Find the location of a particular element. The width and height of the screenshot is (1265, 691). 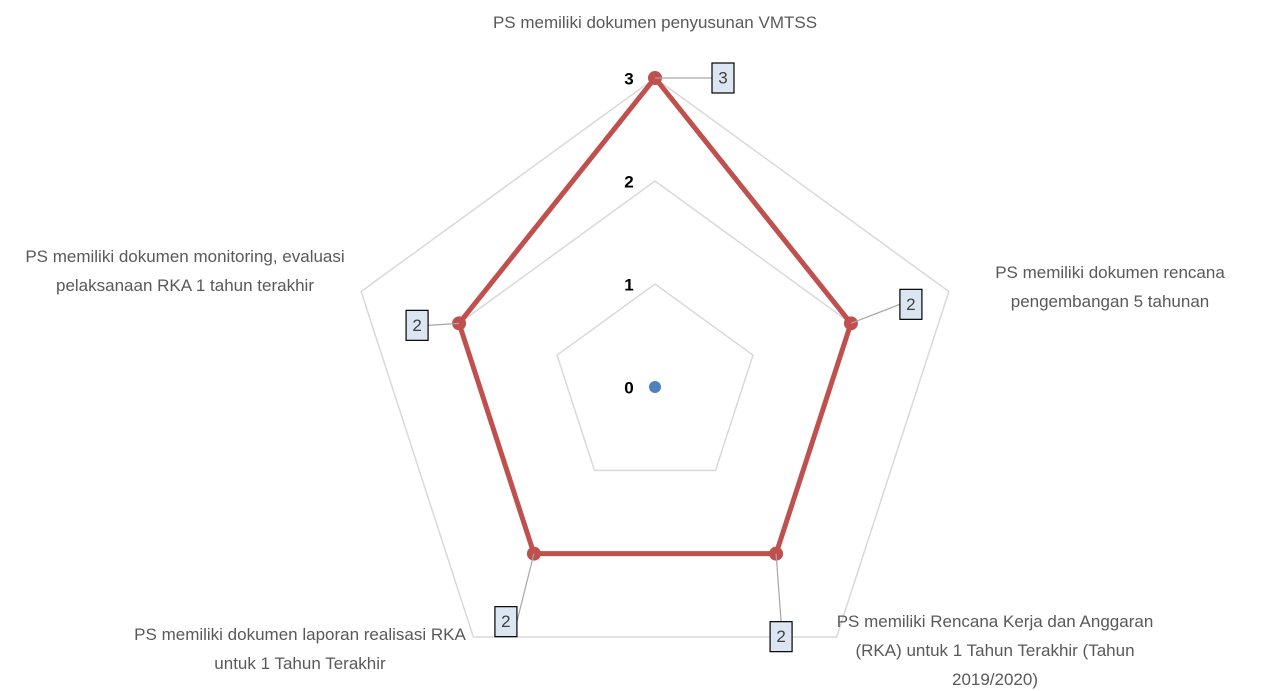

data-label: 3 is located at coordinates (722, 77).